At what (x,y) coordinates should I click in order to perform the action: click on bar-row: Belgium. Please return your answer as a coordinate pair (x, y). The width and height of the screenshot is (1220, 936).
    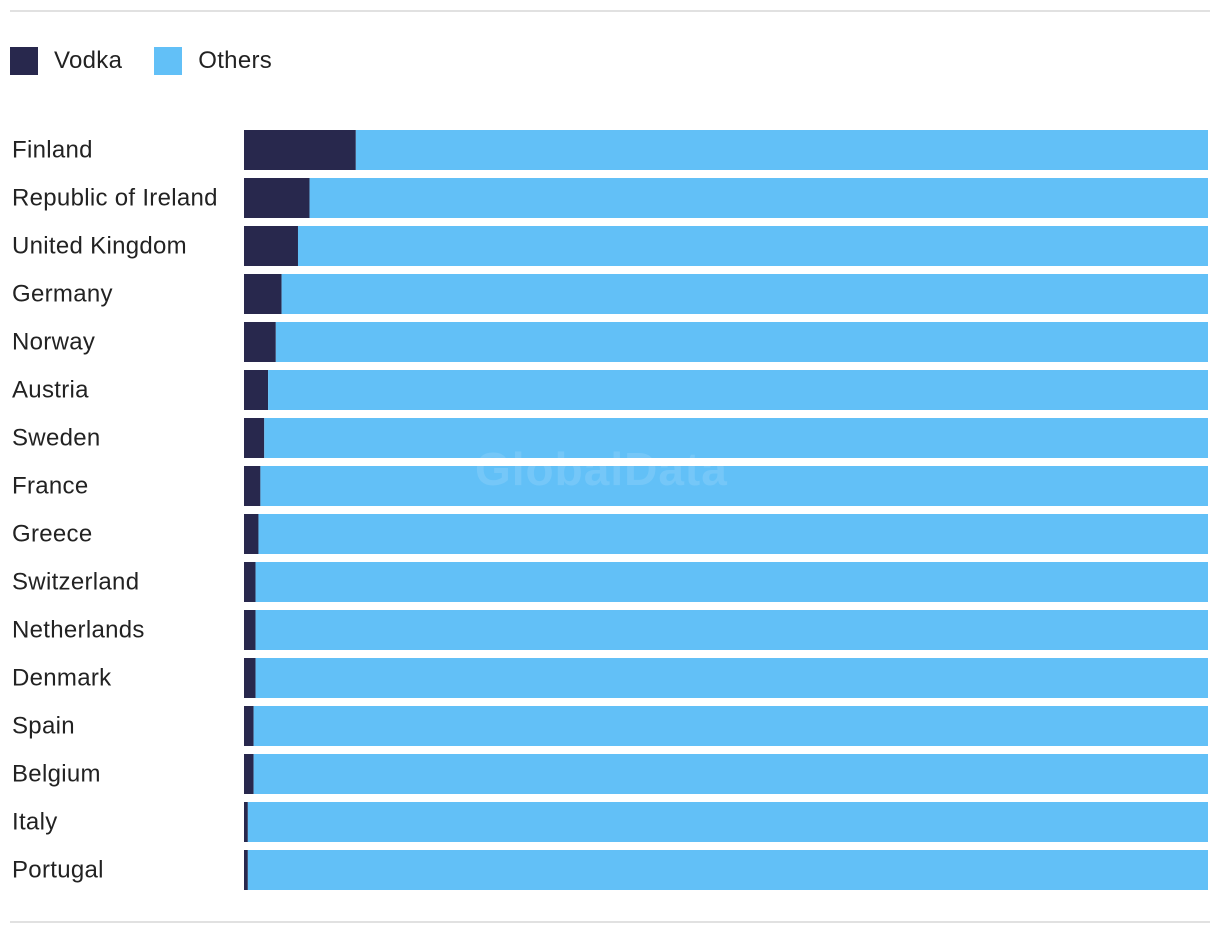
    Looking at the image, I should click on (610, 774).